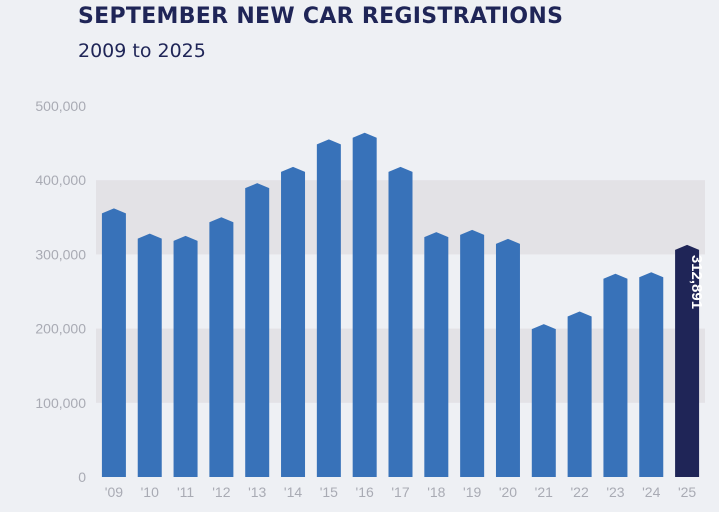 This screenshot has width=719, height=512. I want to click on chart-title: SEPTEMBER NEW CAR REGISTRATIONS, so click(321, 16).